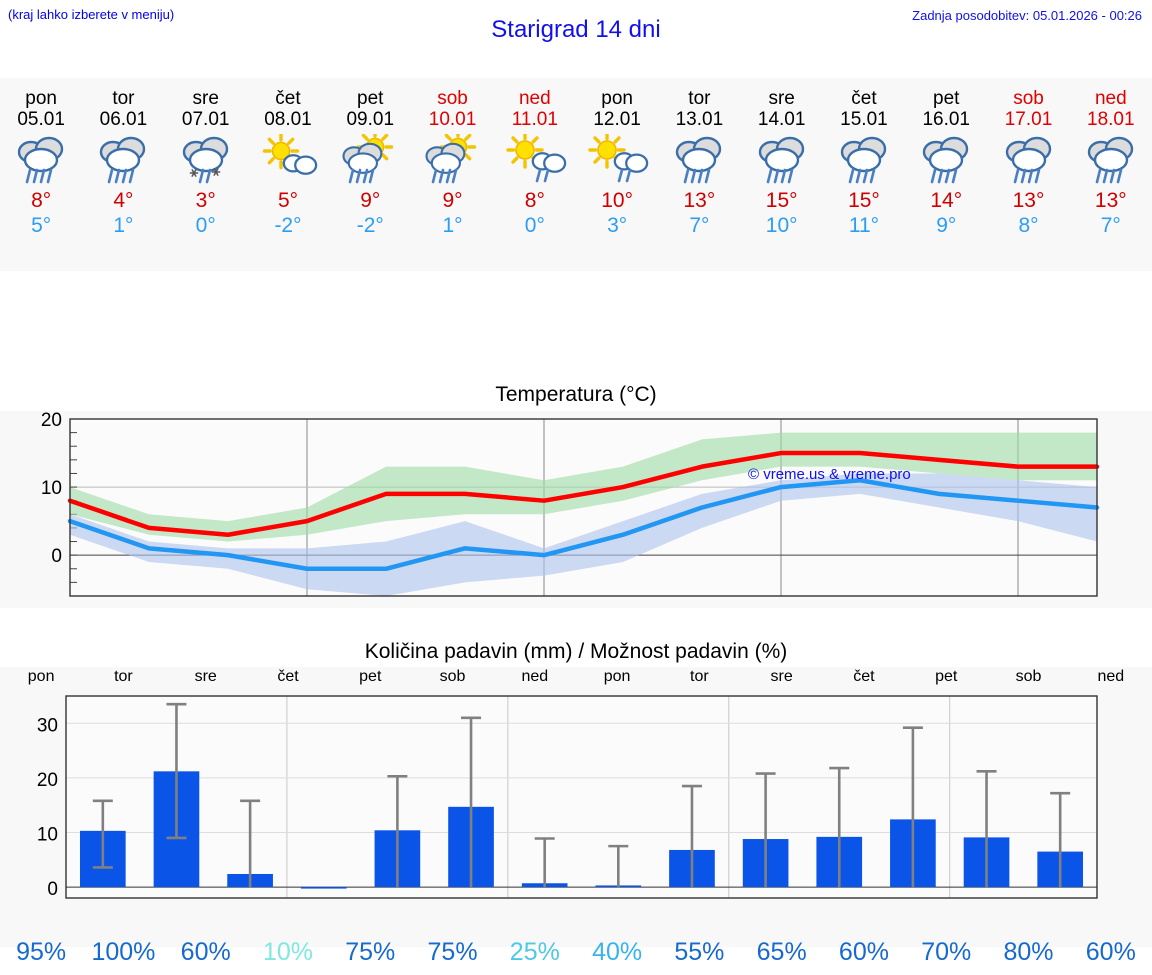  I want to click on precipitation-probability: 70%, so click(946, 952).